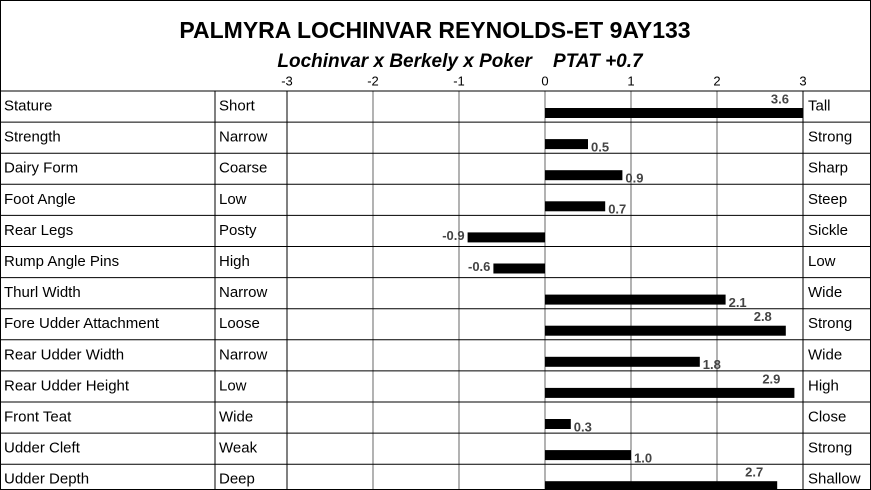 Image resolution: width=871 pixels, height=490 pixels. What do you see at coordinates (828, 168) in the screenshot?
I see `high-label: Sharp` at bounding box center [828, 168].